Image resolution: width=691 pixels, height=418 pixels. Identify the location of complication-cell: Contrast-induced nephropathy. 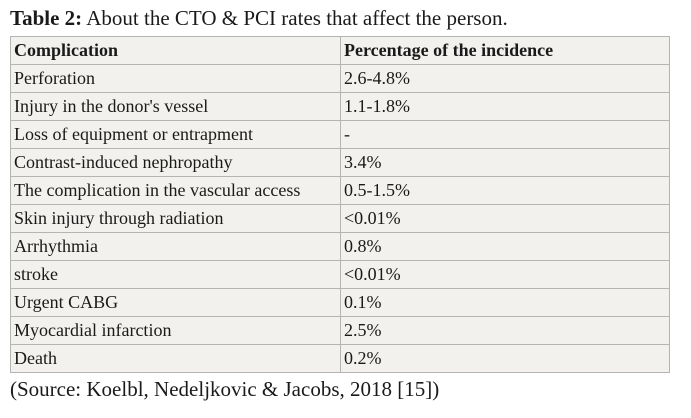
(175, 162).